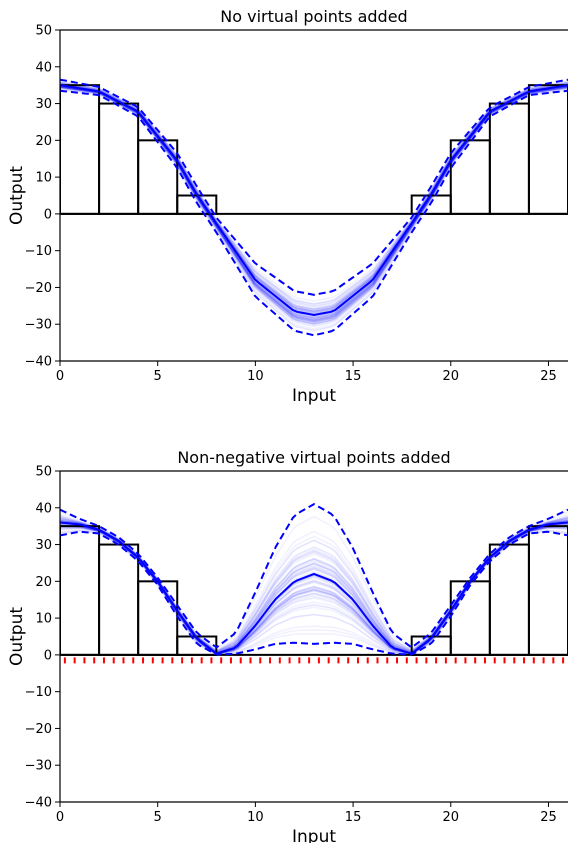  I want to click on bottom-panel-y-tick-label: 20, so click(43, 582).